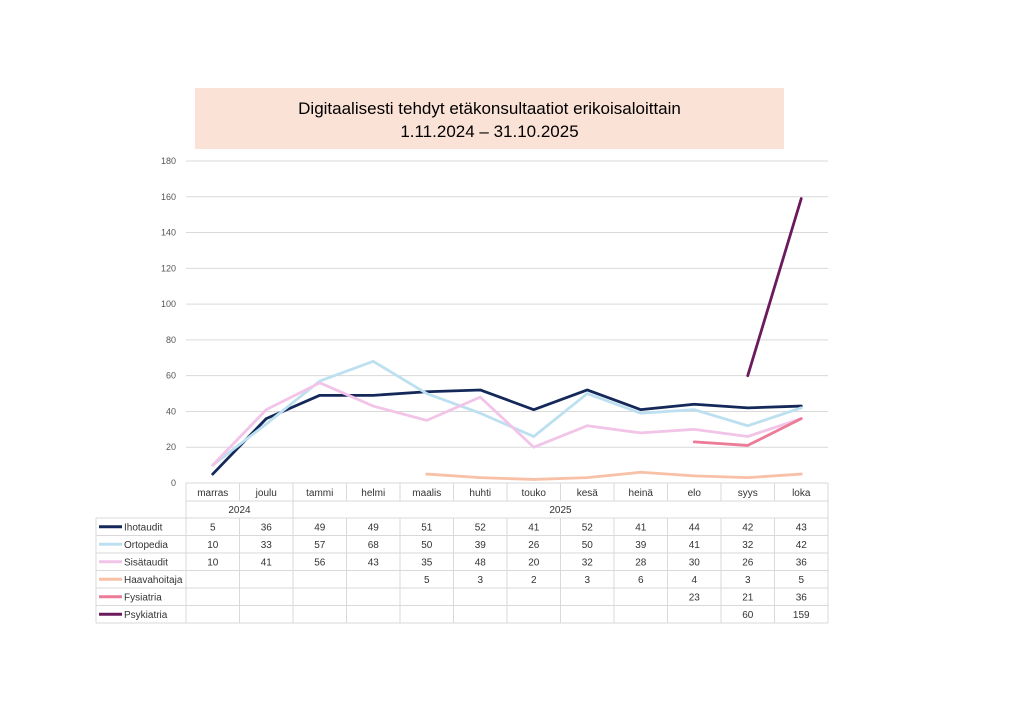  What do you see at coordinates (801, 615) in the screenshot?
I see `data-label: 159` at bounding box center [801, 615].